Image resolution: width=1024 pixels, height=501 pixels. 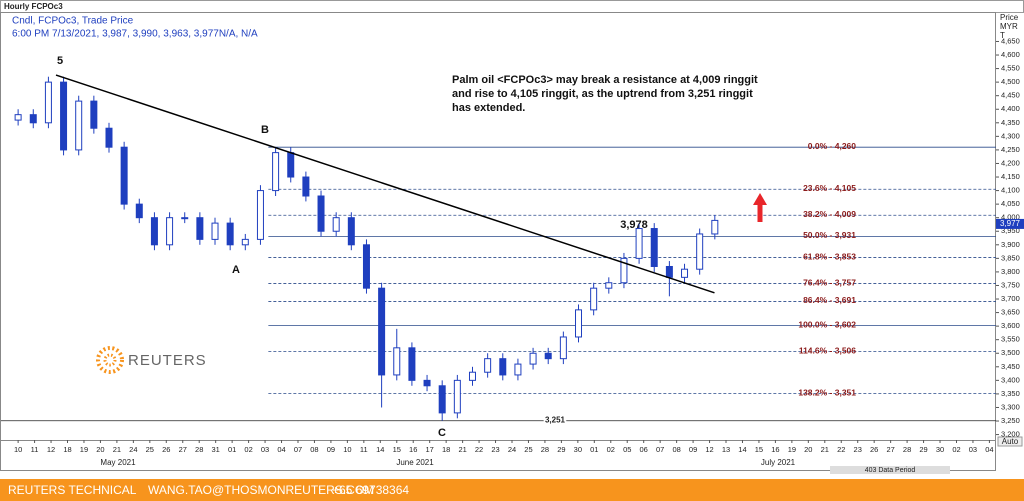 I want to click on title-bar, so click(x=512, y=6).